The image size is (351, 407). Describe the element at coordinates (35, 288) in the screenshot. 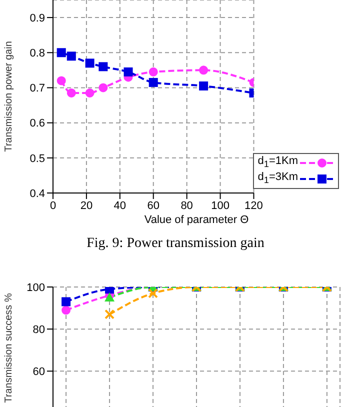

I see `y-tick-label: 100` at that location.